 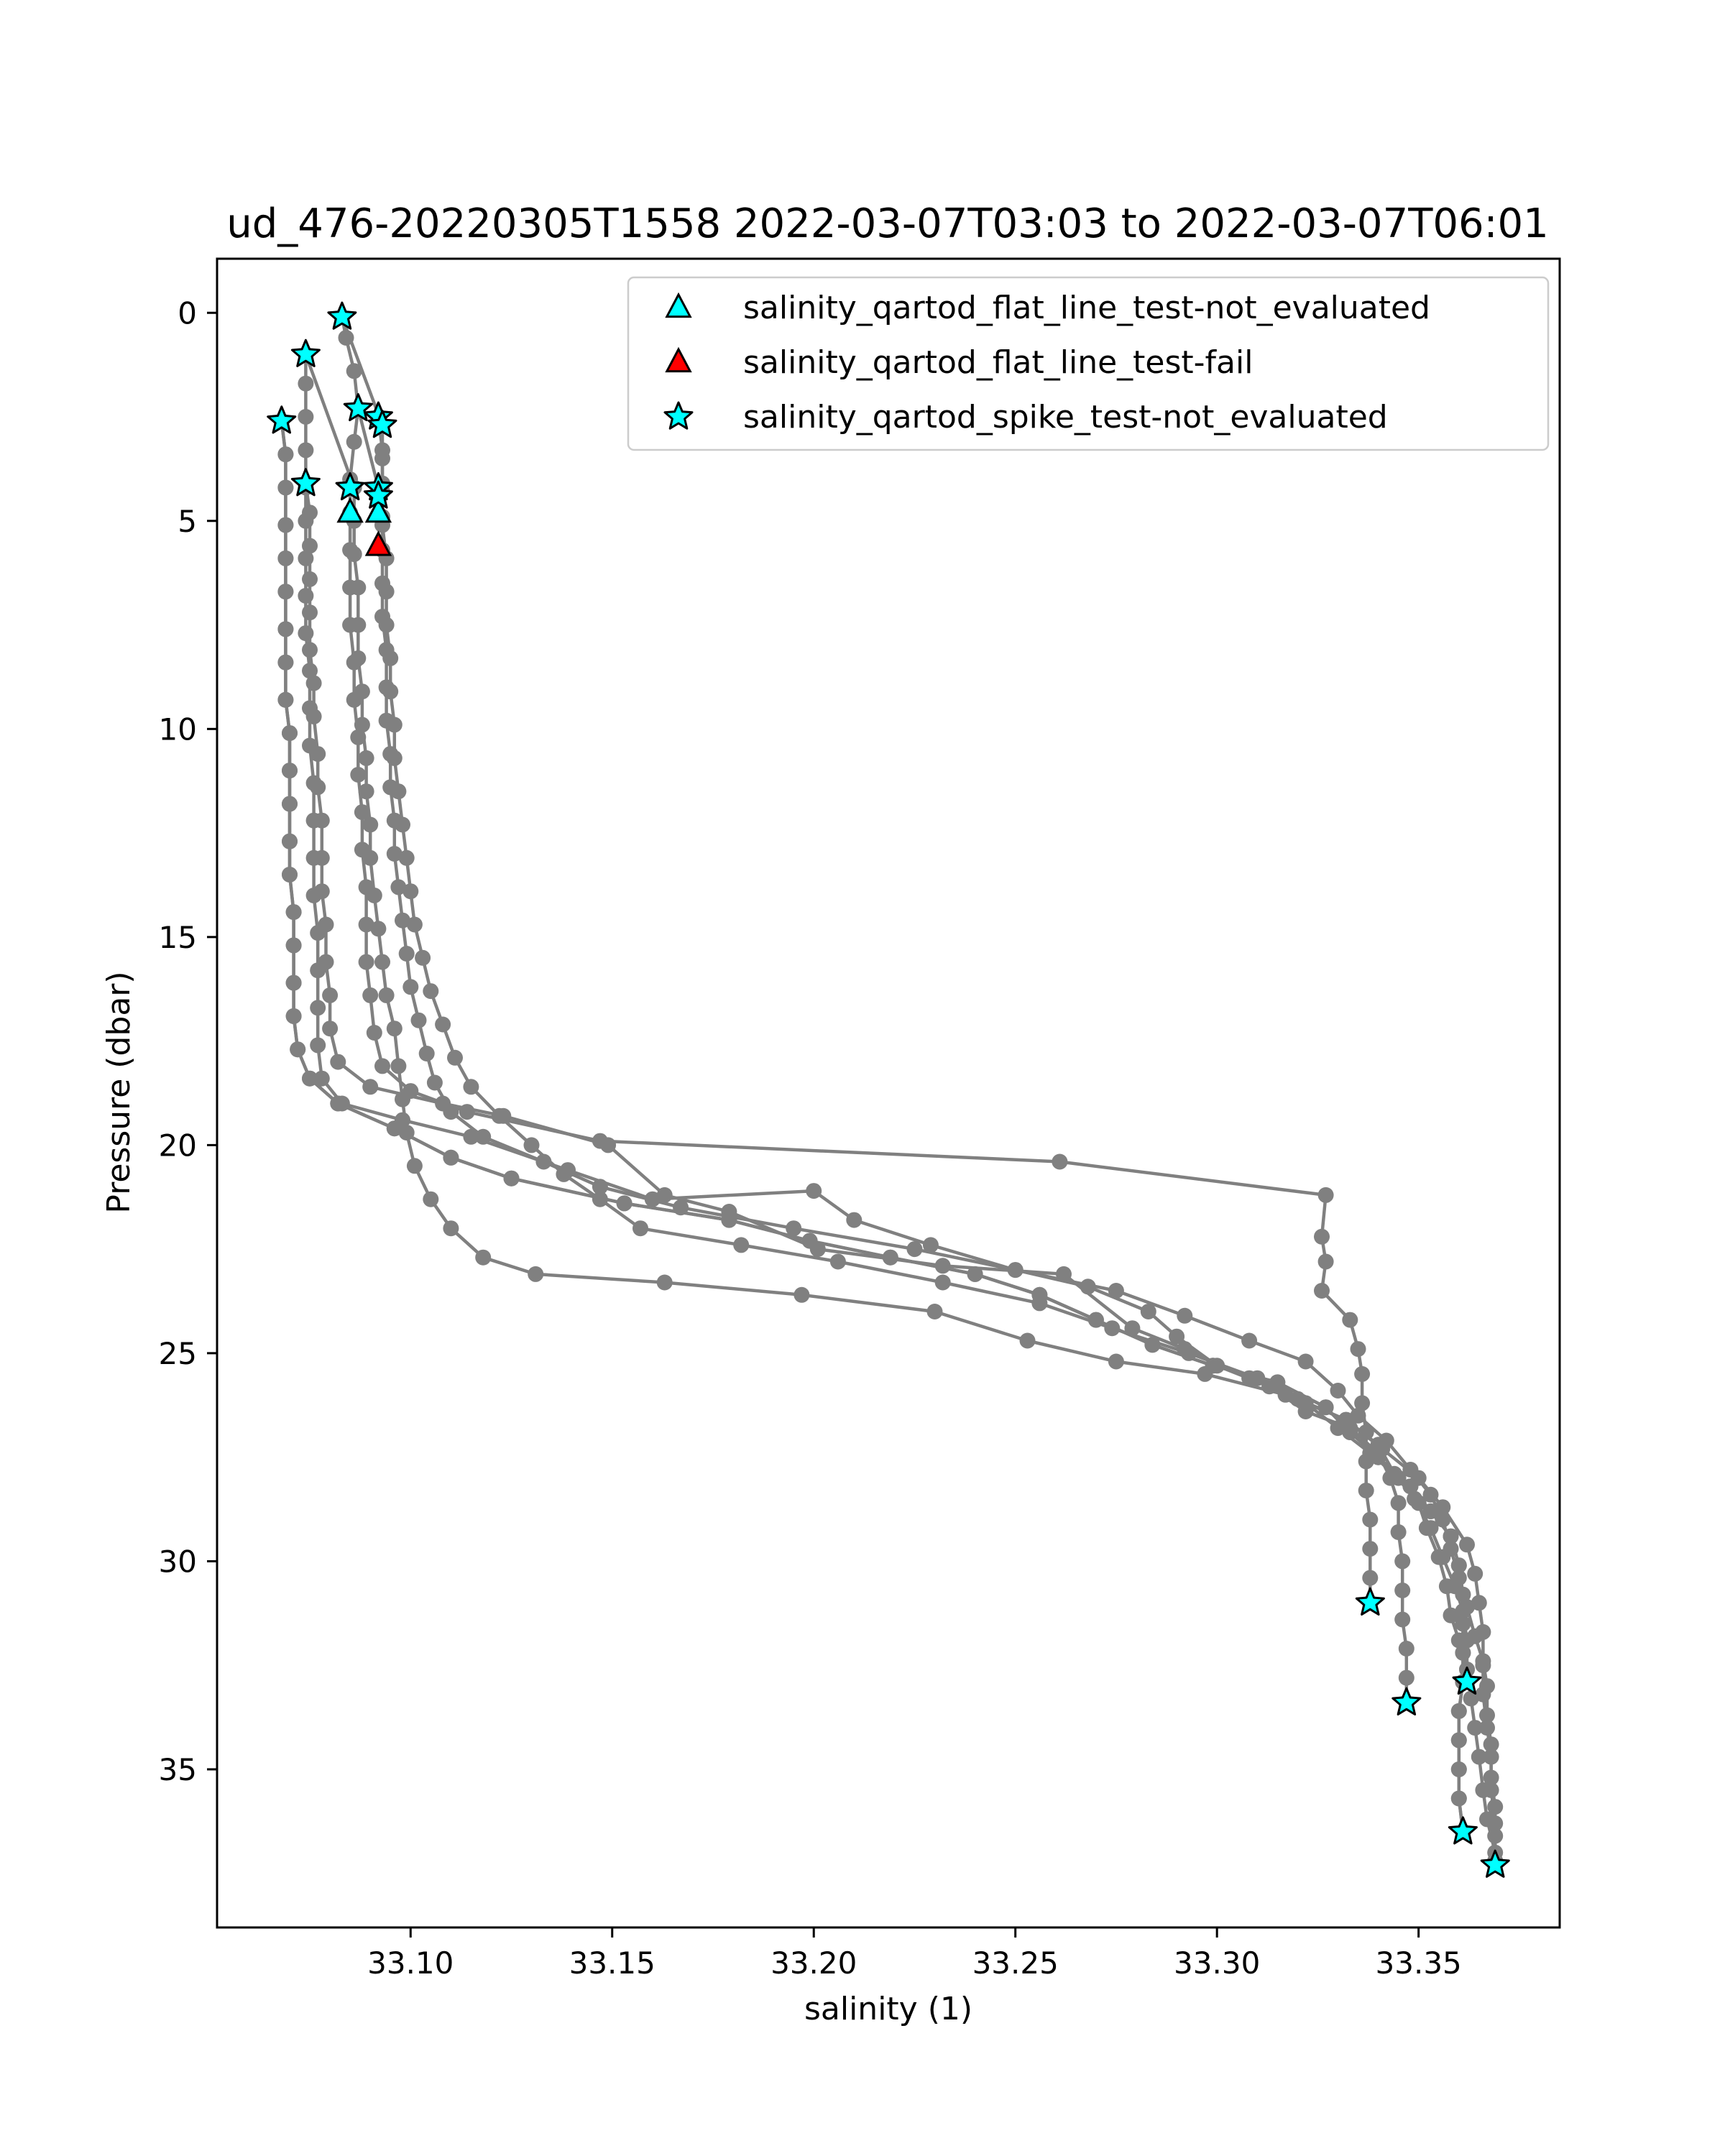 What do you see at coordinates (178, 1146) in the screenshot?
I see `y-tick-label: 20` at bounding box center [178, 1146].